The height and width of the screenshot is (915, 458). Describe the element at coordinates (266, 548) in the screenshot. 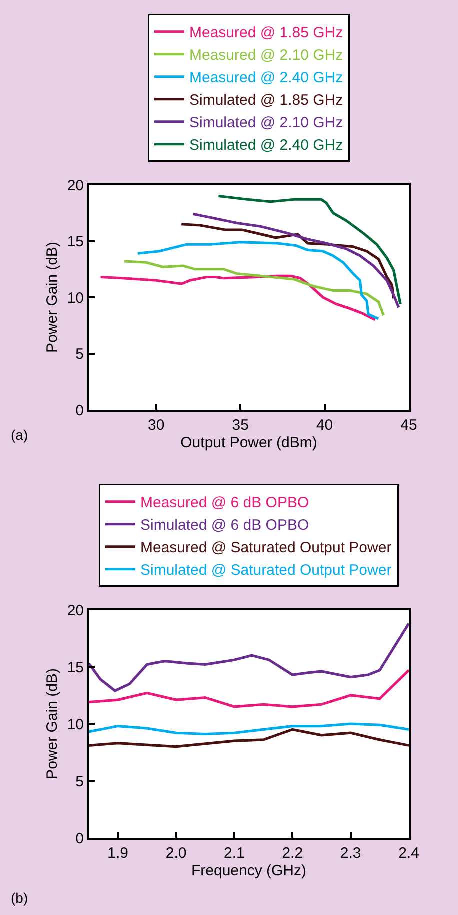

I see `legend-label: Measured @ Saturated Output Power` at that location.